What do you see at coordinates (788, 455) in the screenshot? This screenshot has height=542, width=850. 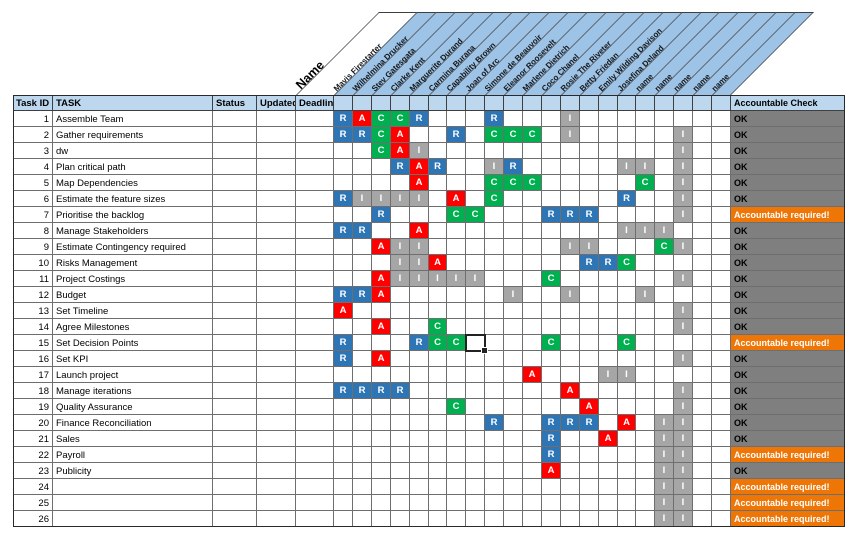 I see `accountable-check-cell: Accountable required!` at bounding box center [788, 455].